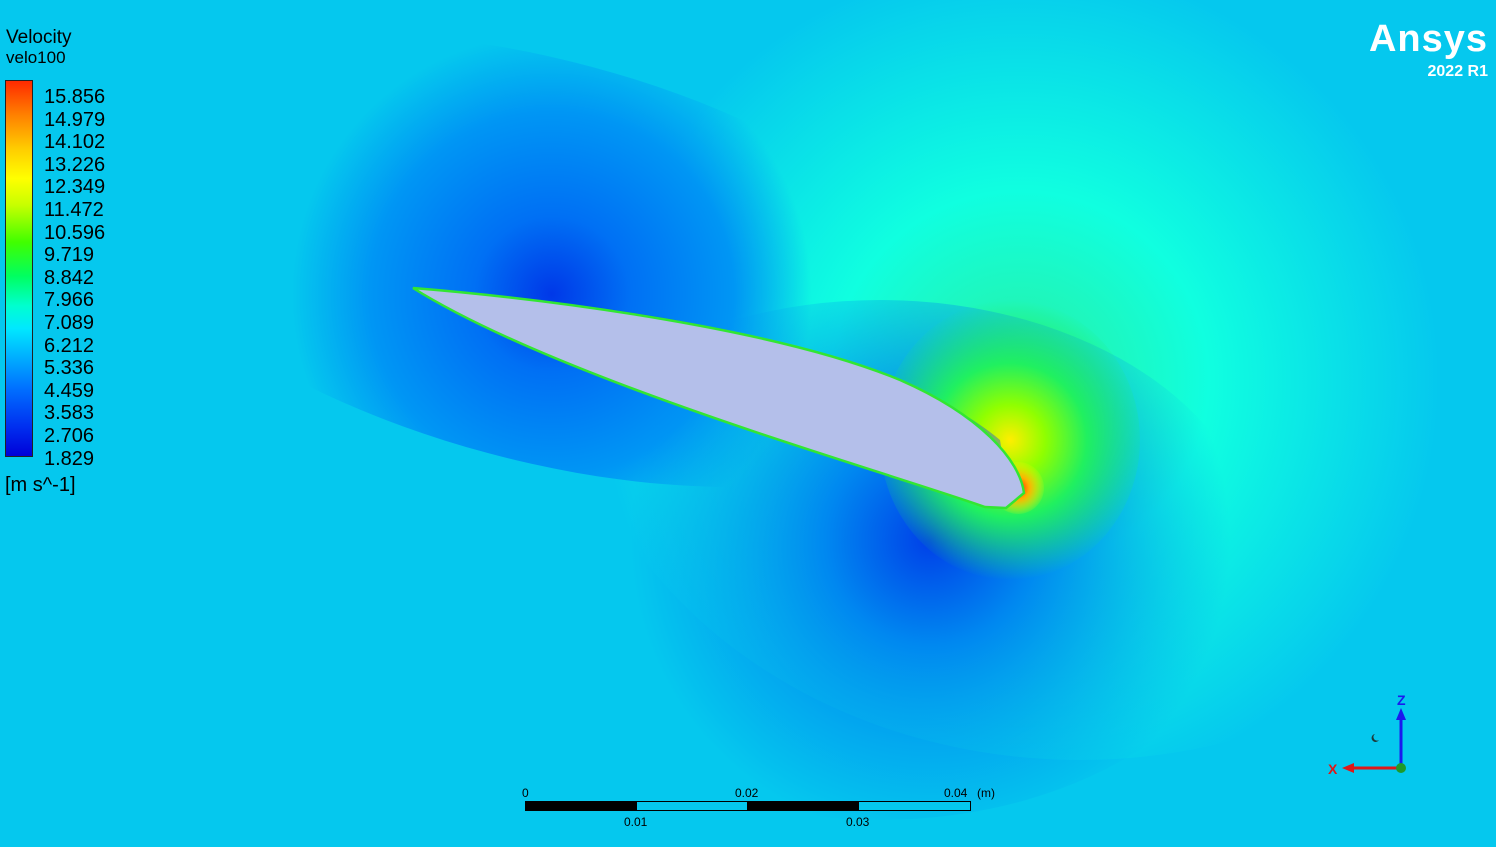 The height and width of the screenshot is (847, 1496). I want to click on legend-tick: 14.979, so click(75, 119).